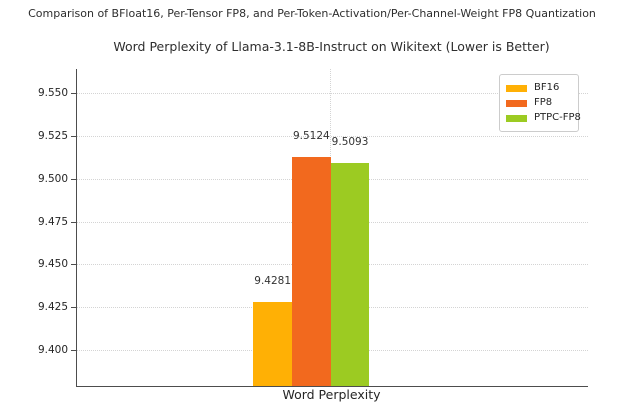 This screenshot has height=408, width=624. Describe the element at coordinates (52, 264) in the screenshot. I see `y-axis-tick-label: 9.450` at that location.